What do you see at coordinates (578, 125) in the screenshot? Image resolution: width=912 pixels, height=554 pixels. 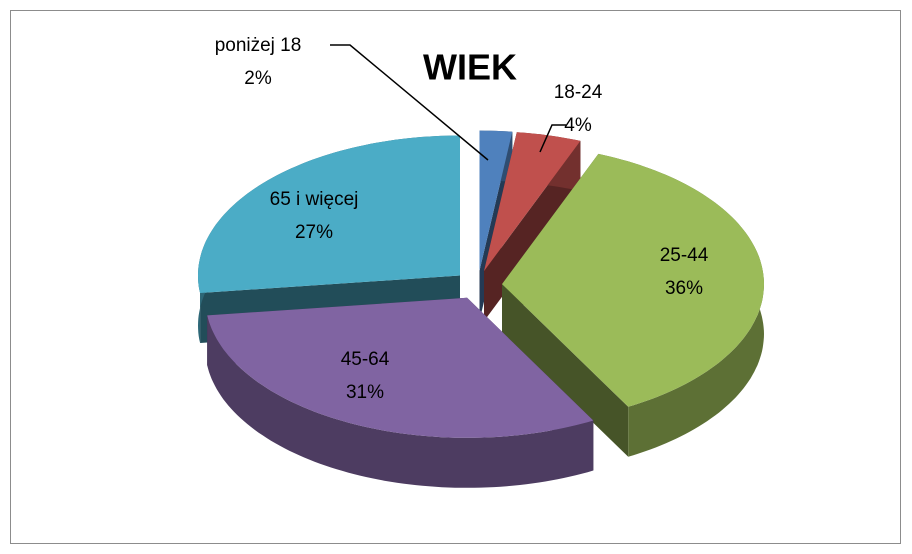 I see `data-label: 4%` at bounding box center [578, 125].